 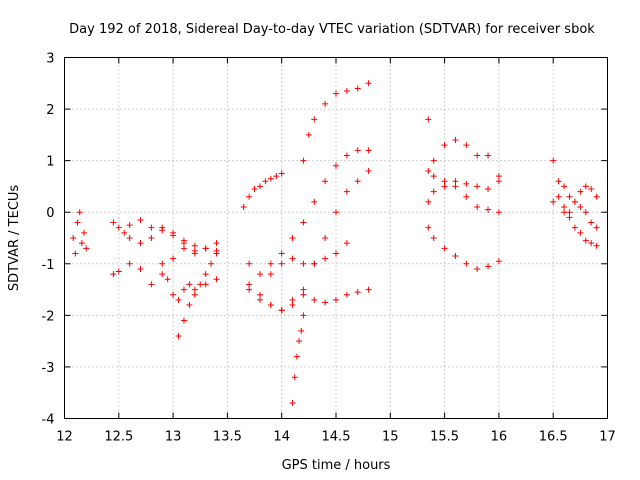 I want to click on x-tick-label: 16, so click(x=499, y=437).